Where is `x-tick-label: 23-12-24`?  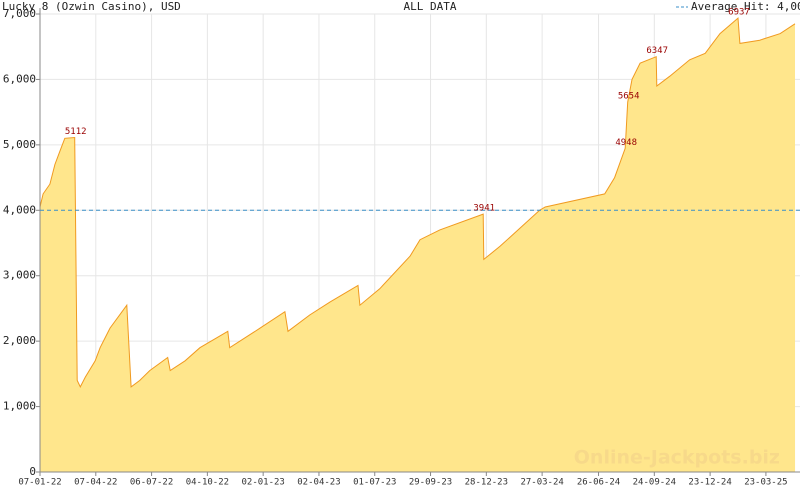 x-tick-label: 23-12-24 is located at coordinates (709, 483).